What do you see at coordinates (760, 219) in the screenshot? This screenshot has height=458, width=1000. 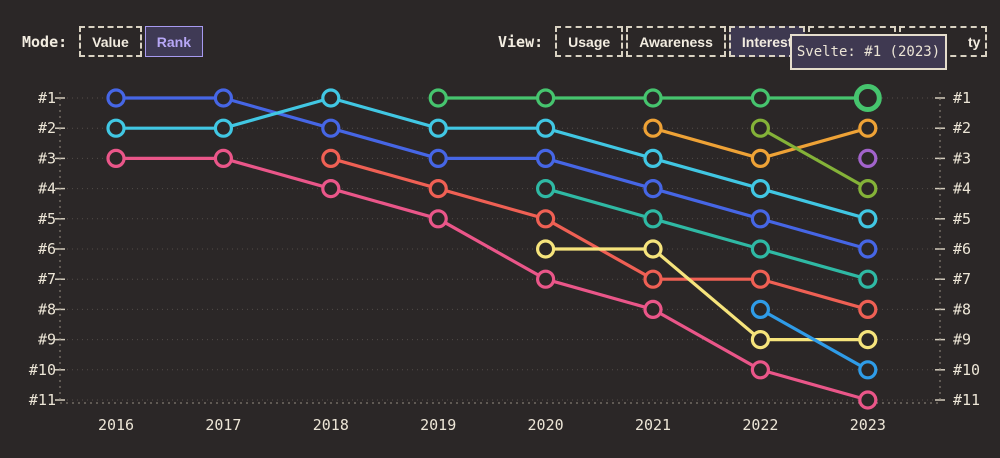 I see `data-point-blue-2022` at bounding box center [760, 219].